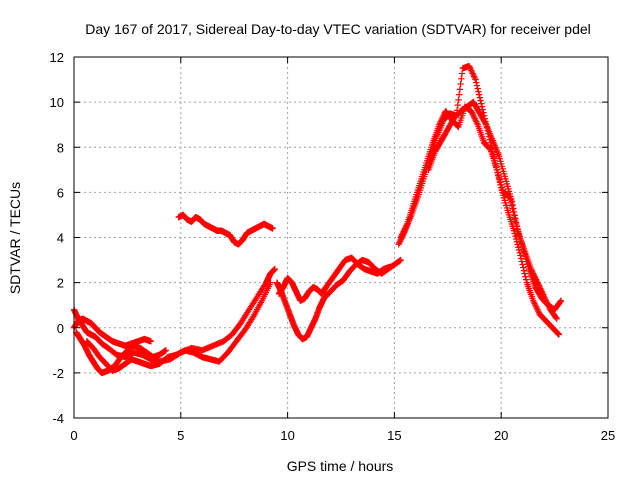 Image resolution: width=640 pixels, height=480 pixels. Describe the element at coordinates (73, 435) in the screenshot. I see `x-tick-label: 0` at that location.